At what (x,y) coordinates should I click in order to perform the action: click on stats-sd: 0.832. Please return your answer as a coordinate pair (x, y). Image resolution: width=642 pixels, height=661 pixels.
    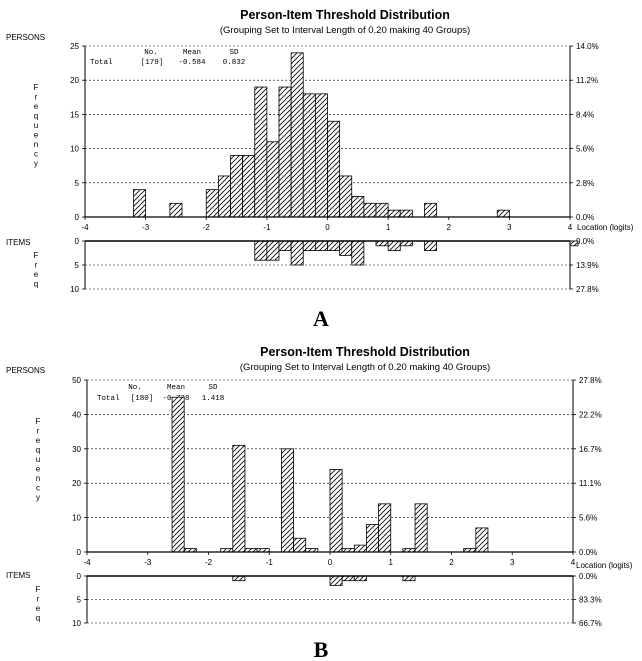
    Looking at the image, I should click on (234, 63).